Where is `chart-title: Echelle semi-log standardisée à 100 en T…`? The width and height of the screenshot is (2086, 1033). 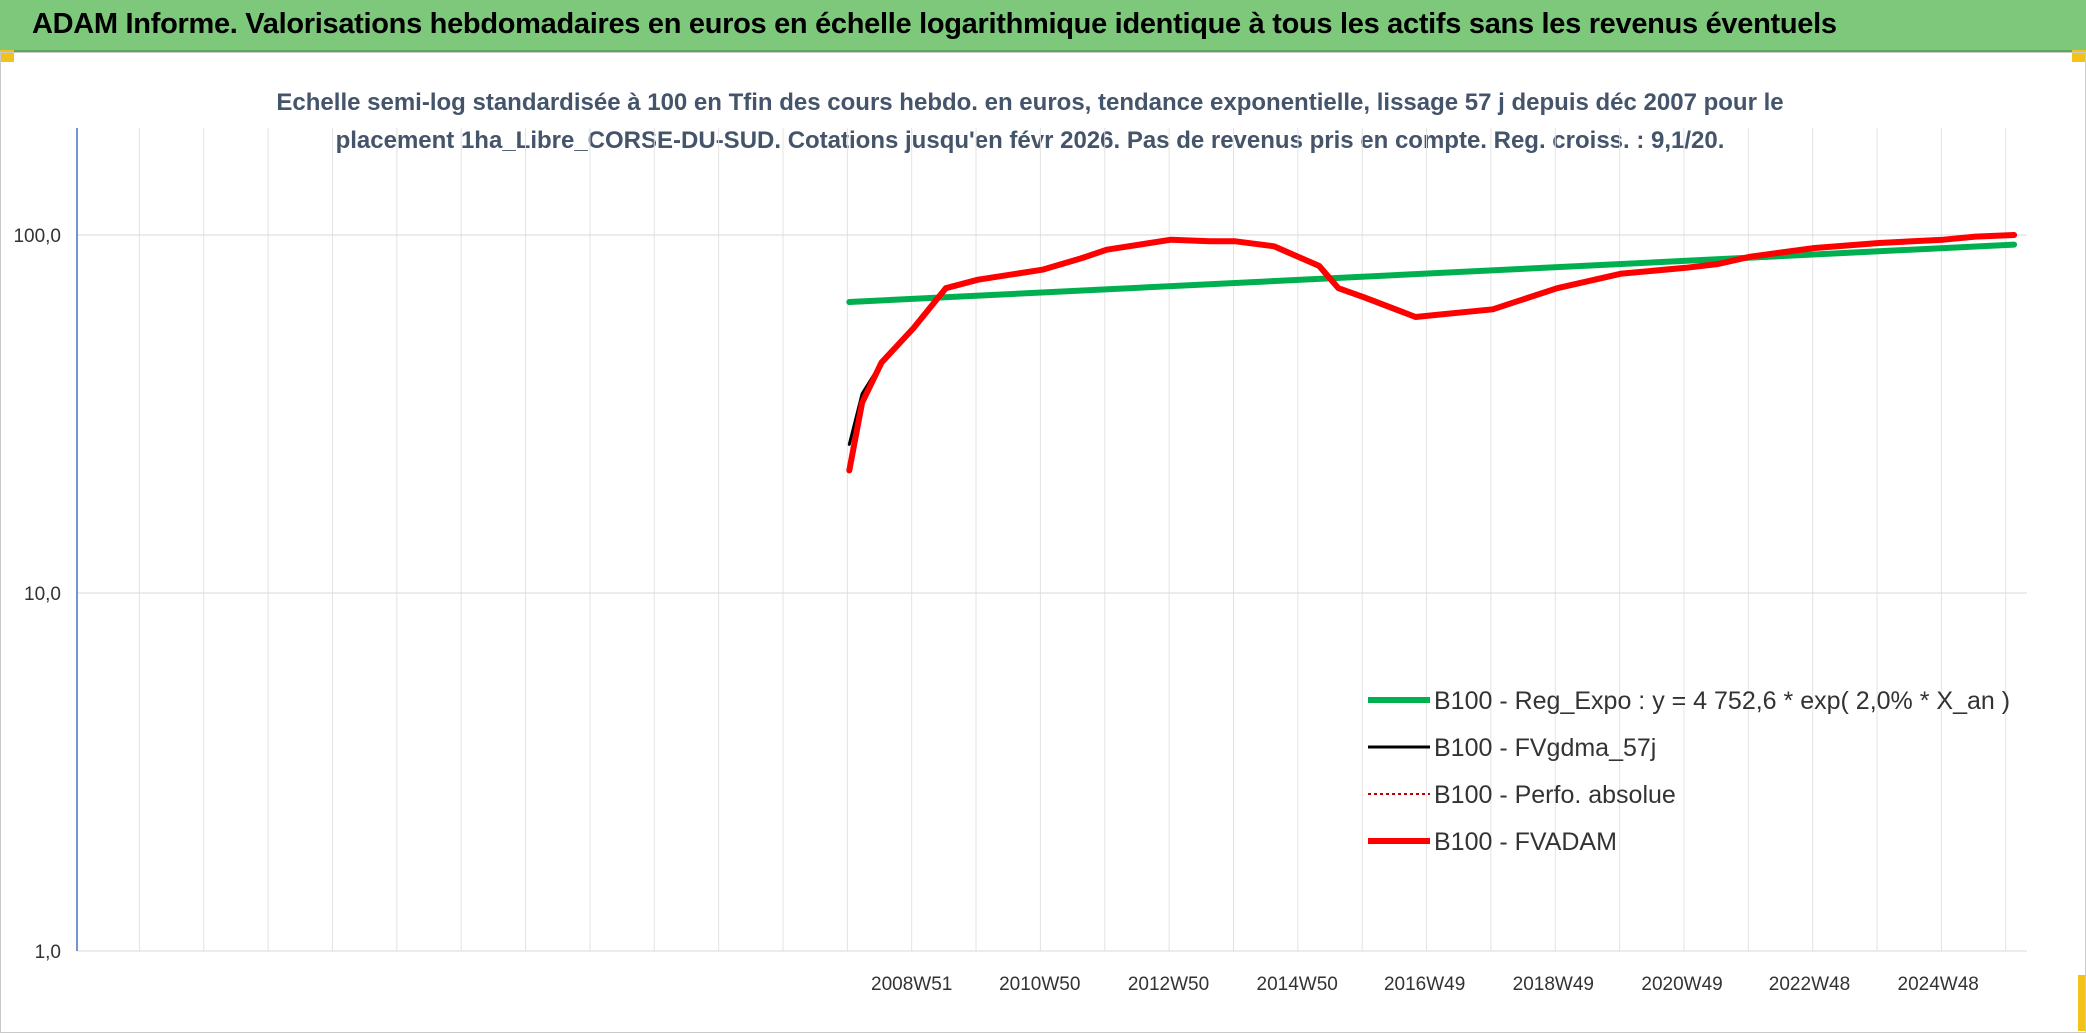
chart-title: Echelle semi-log standardisée à 100 en T… is located at coordinates (1030, 121).